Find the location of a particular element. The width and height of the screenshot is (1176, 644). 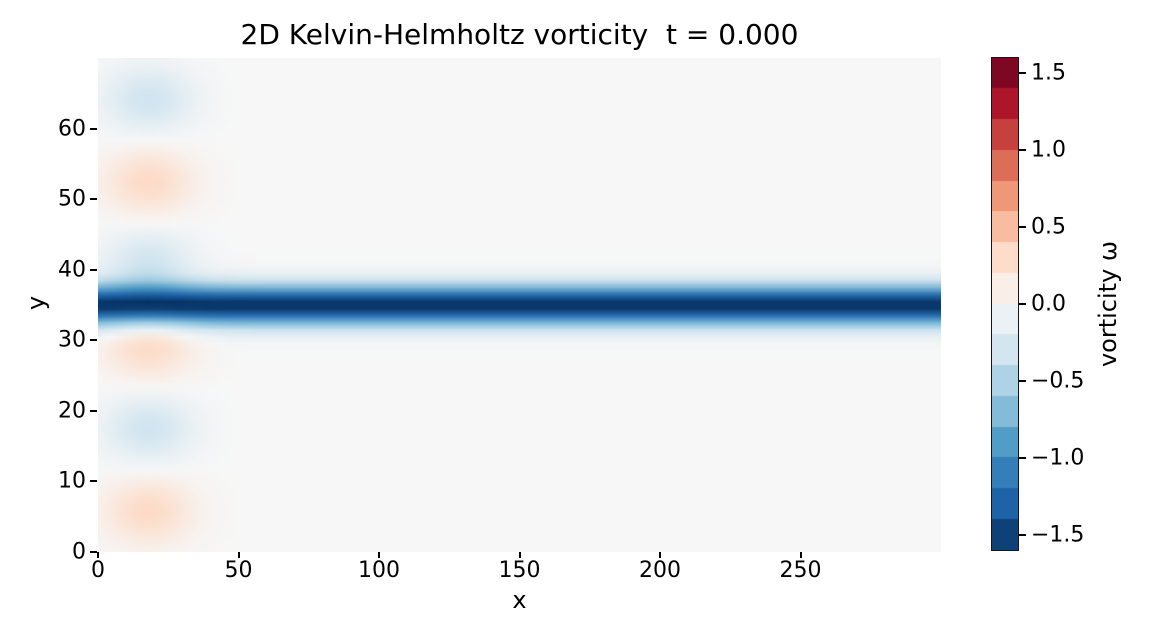

colorbar-tick-label: 1.0 is located at coordinates (1048, 150).